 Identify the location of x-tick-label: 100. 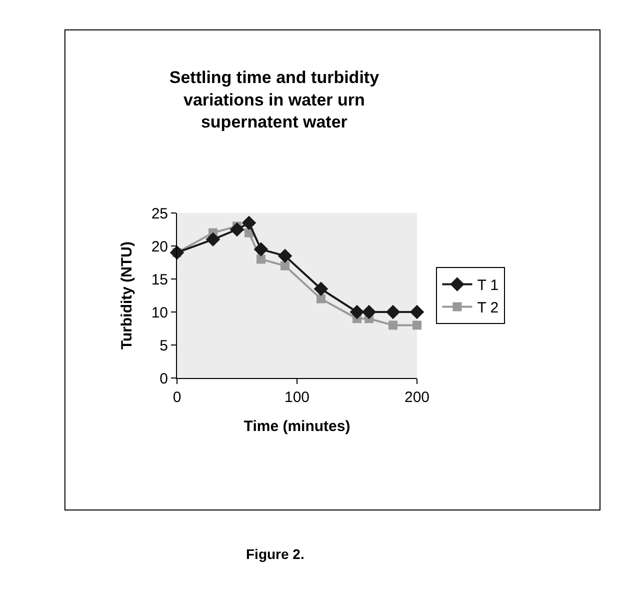
(297, 397).